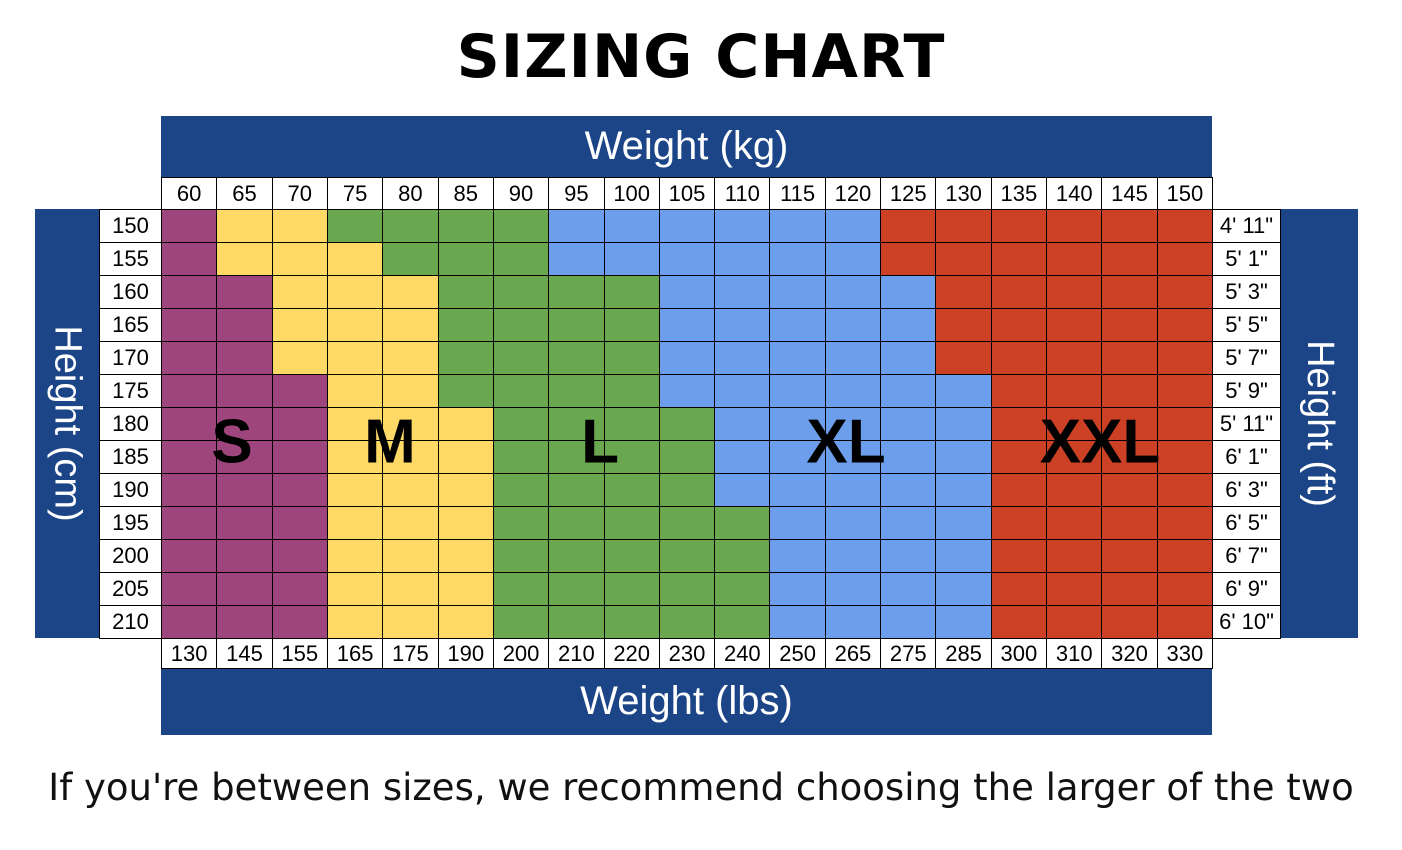 This screenshot has width=1402, height=850. Describe the element at coordinates (846, 442) in the screenshot. I see `size-label-xl: XL` at that location.